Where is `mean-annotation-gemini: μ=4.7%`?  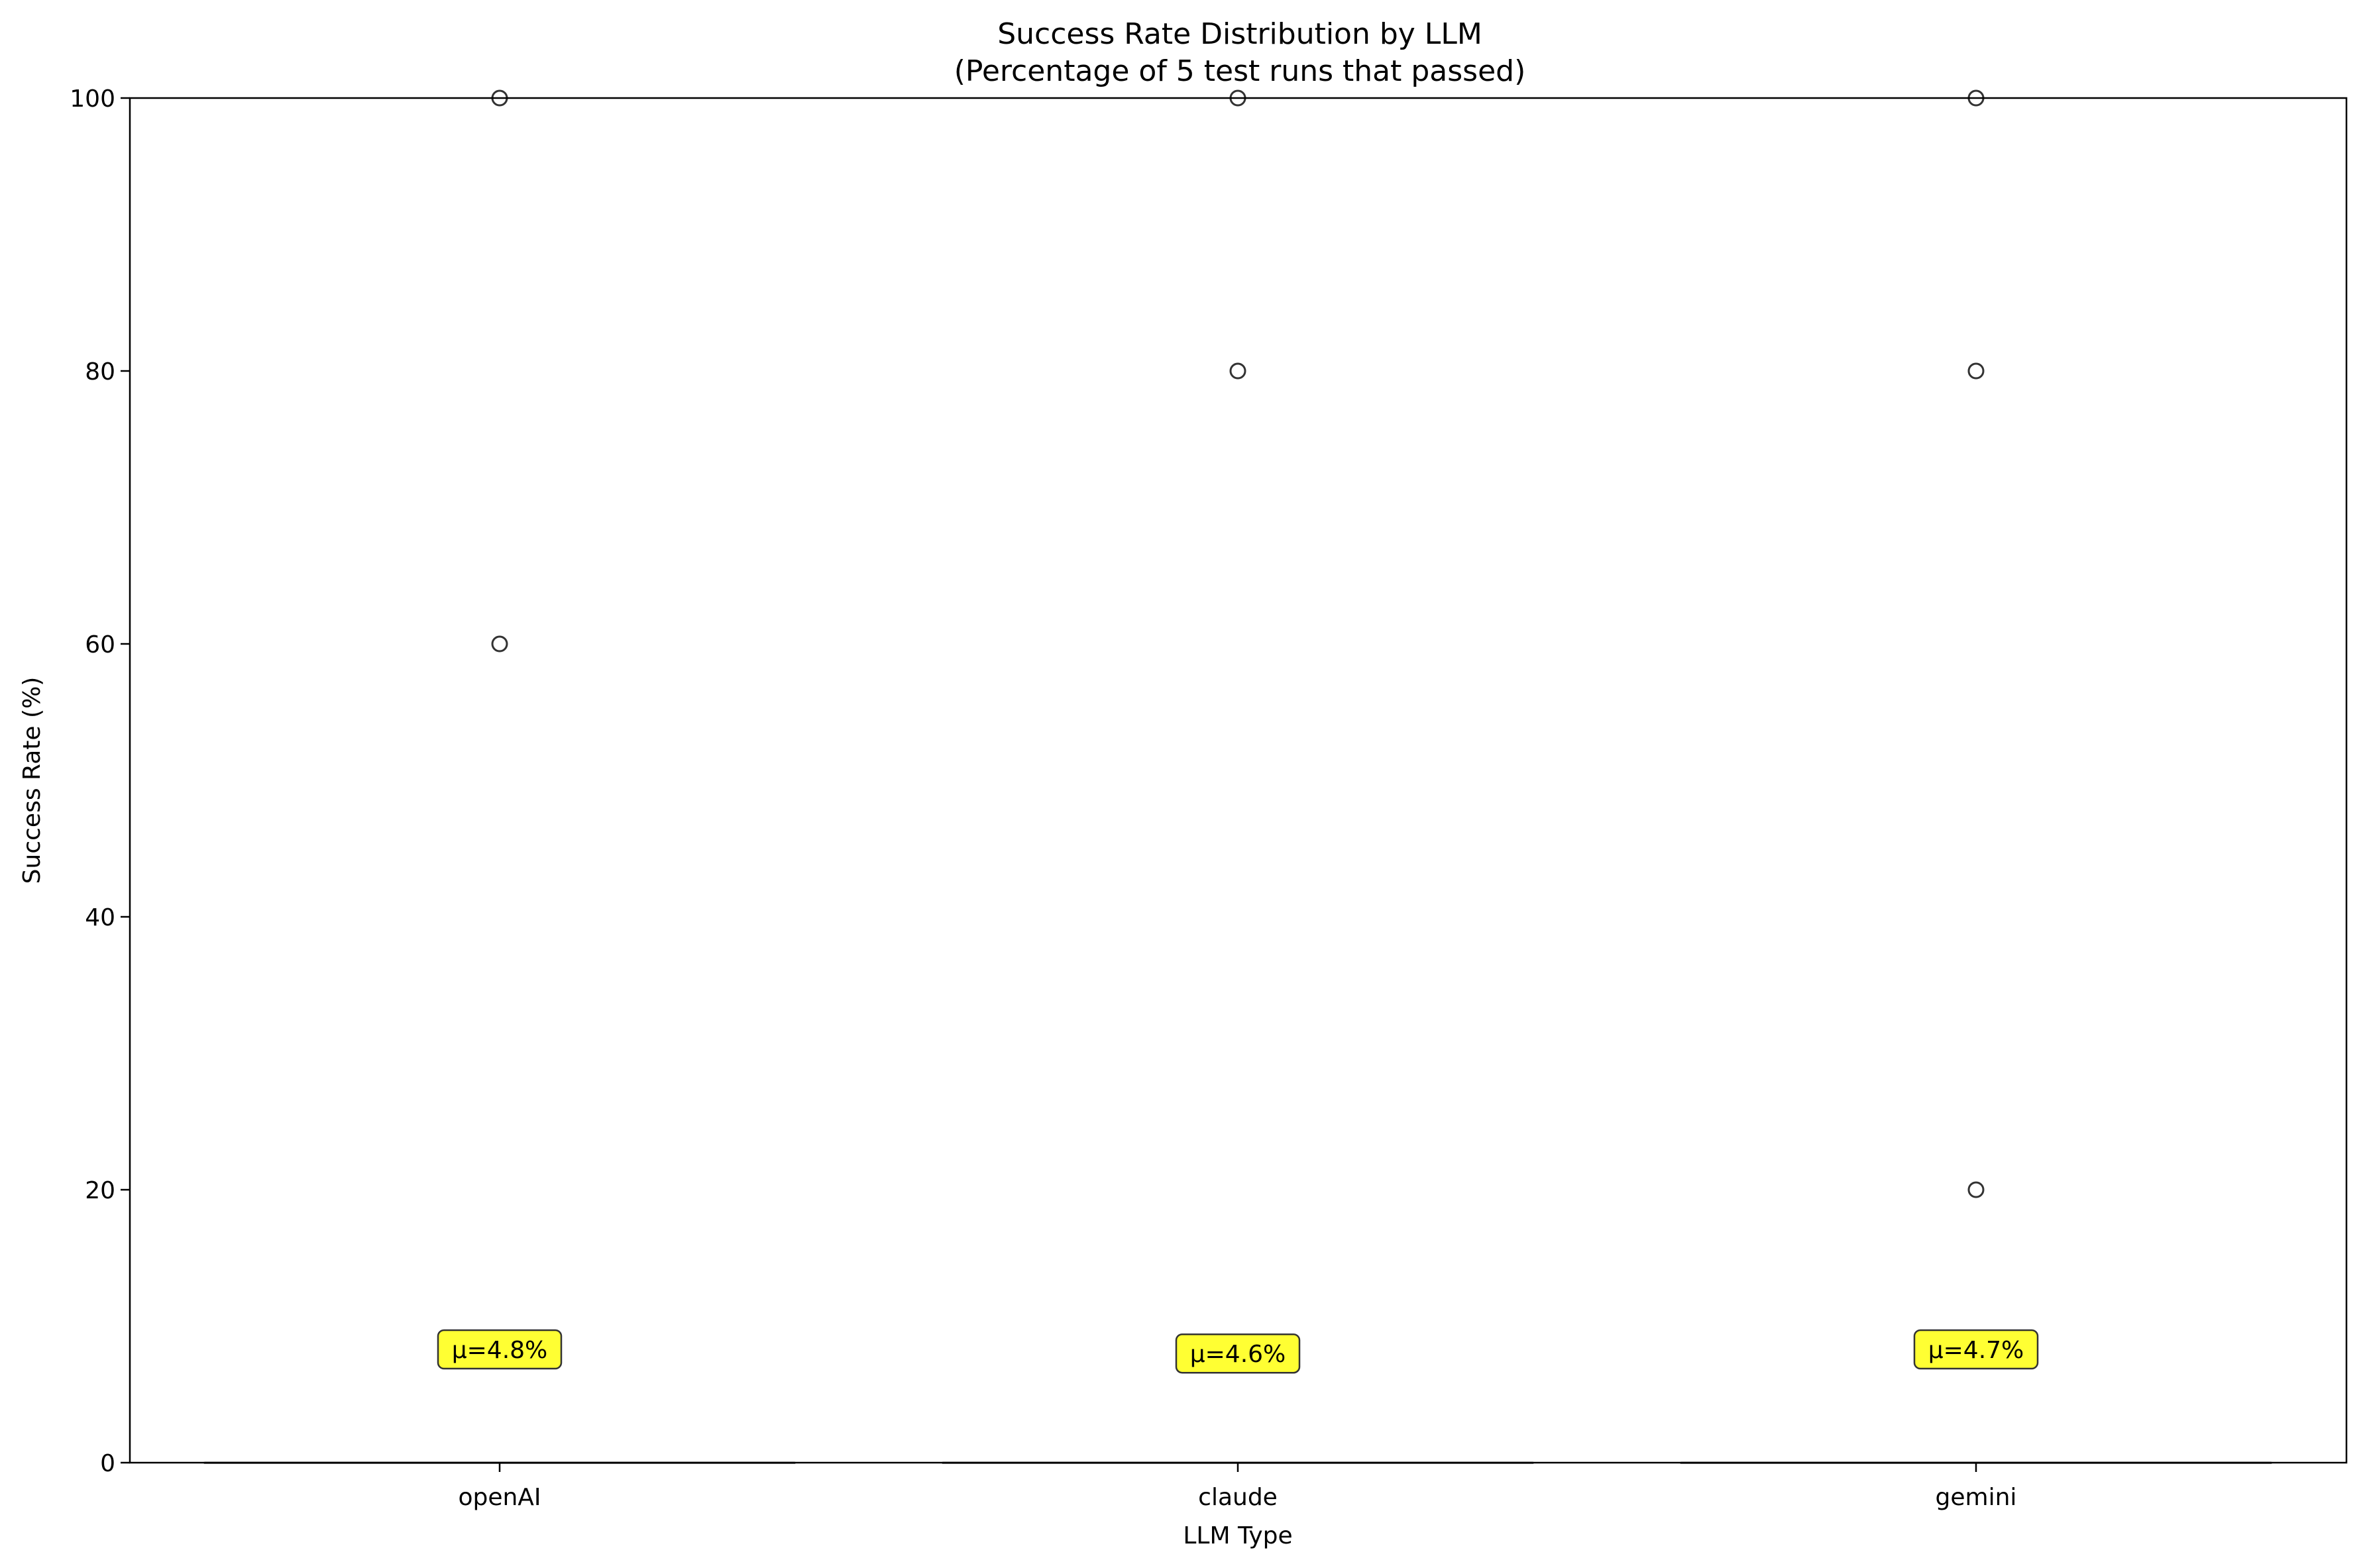 mean-annotation-gemini: μ=4.7% is located at coordinates (1976, 1349).